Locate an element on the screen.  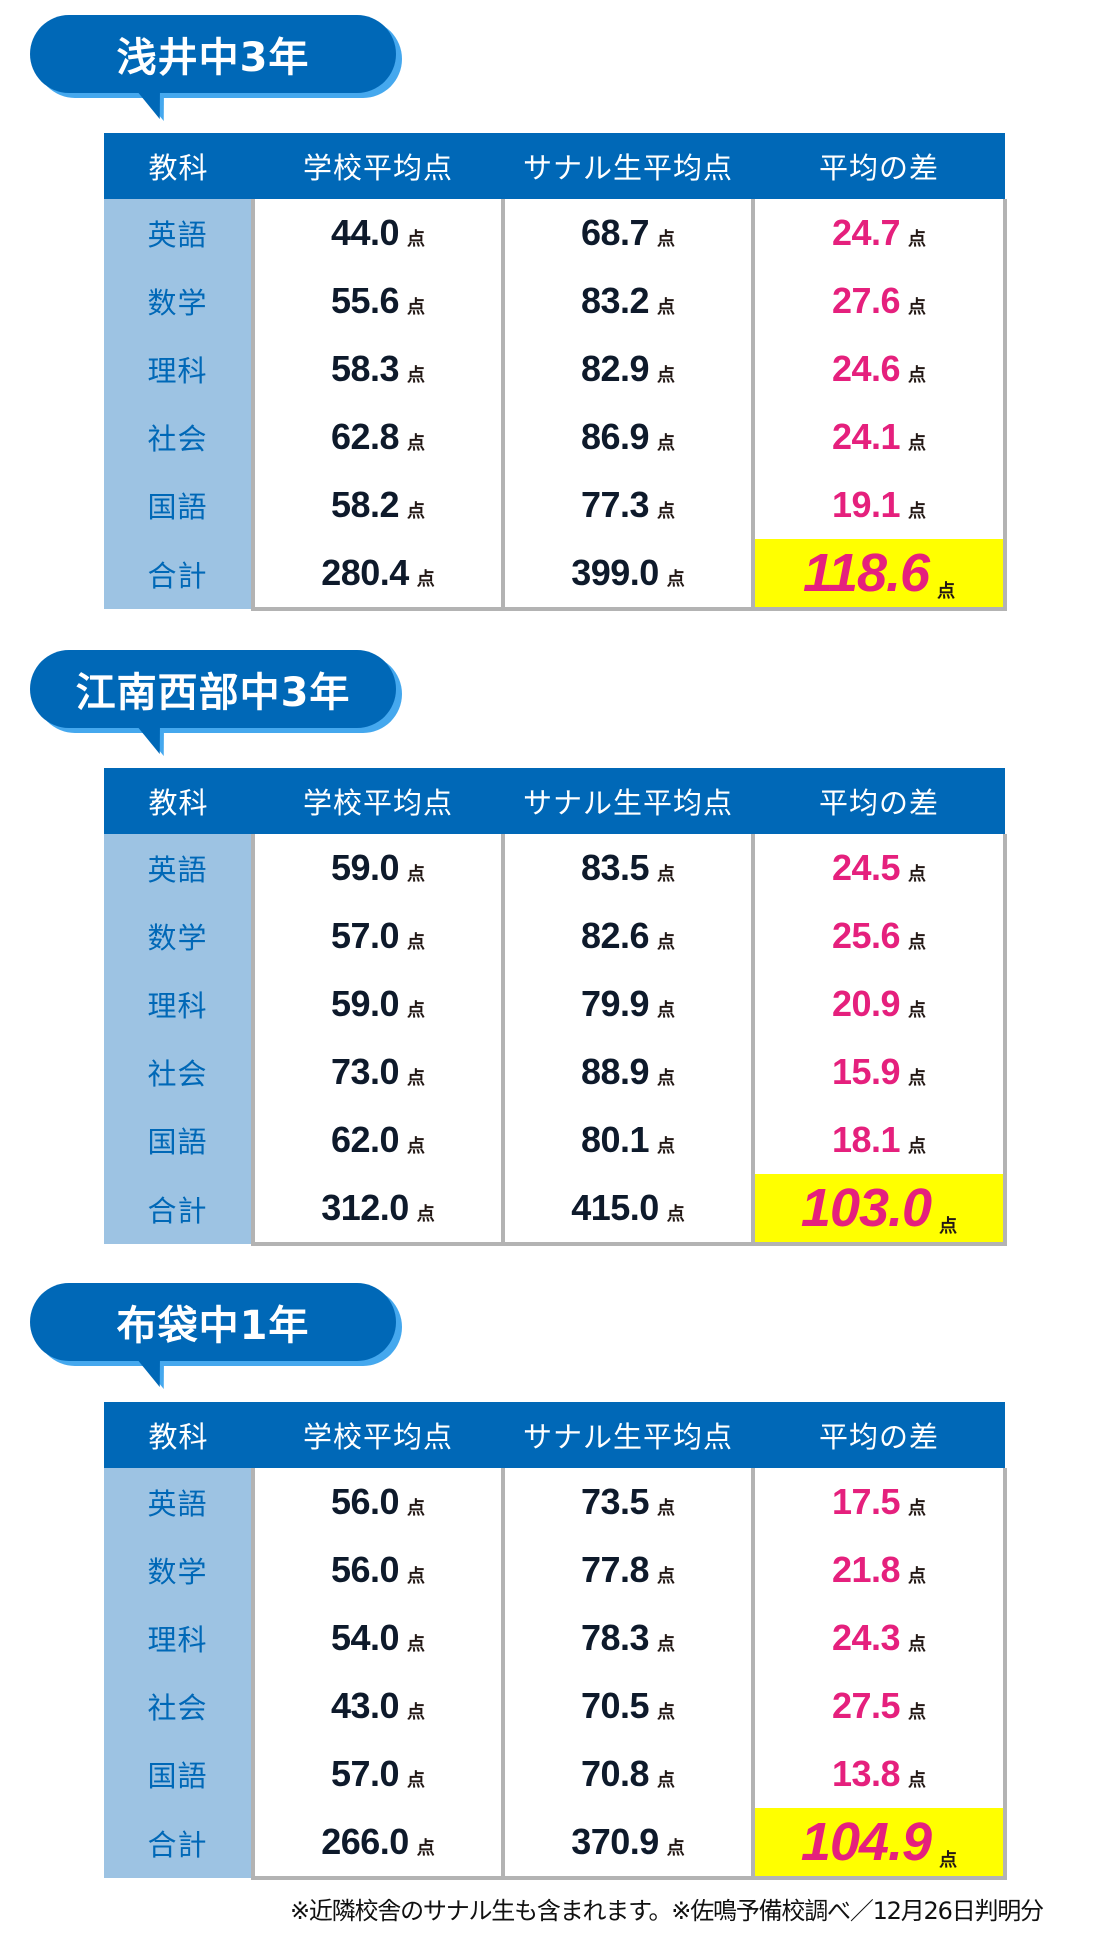
school-score-value: 62.0 is located at coordinates (365, 1139).